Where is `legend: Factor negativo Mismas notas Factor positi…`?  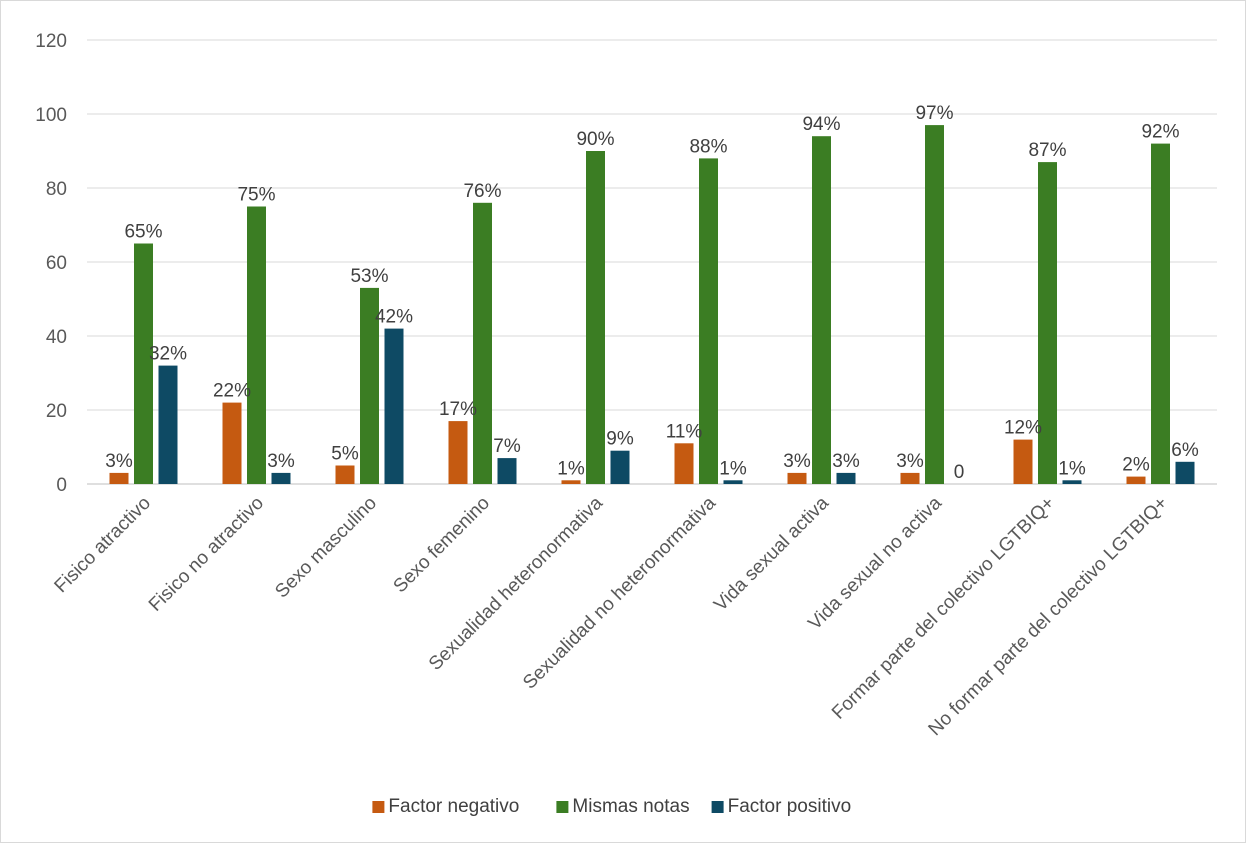
legend: Factor negativo Mismas notas Factor positi… is located at coordinates (611, 806).